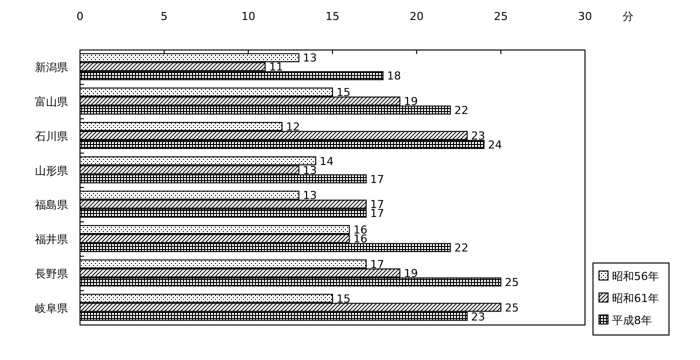  Describe the element at coordinates (80, 16) in the screenshot. I see `x-tick-label: 0` at that location.